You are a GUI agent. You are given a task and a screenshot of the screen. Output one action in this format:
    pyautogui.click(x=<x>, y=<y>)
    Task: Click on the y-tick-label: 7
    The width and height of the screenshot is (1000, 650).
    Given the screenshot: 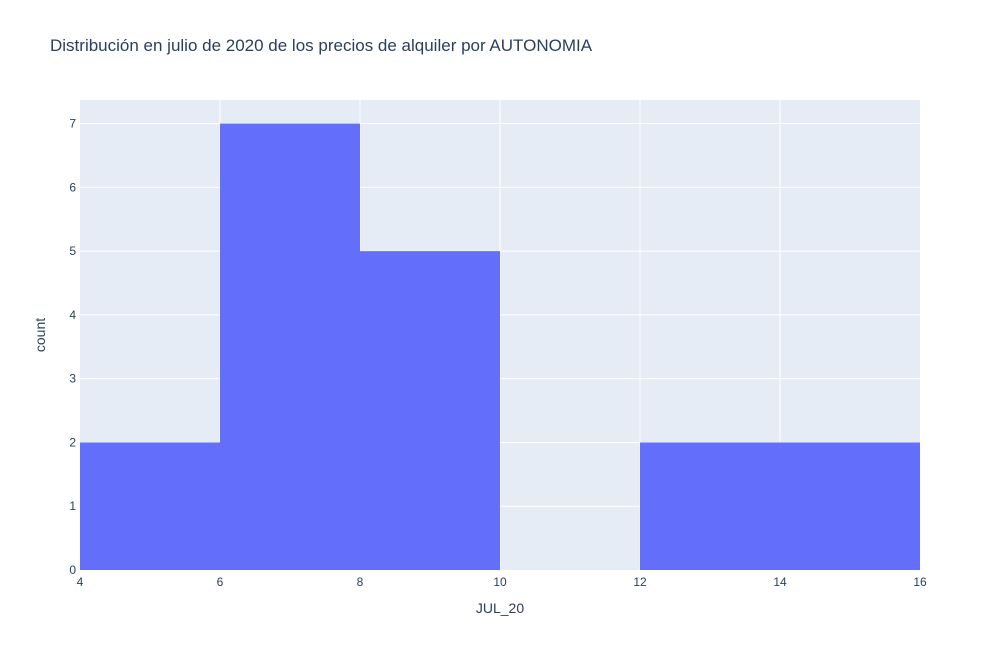 What is the action you would take?
    pyautogui.click(x=72, y=124)
    